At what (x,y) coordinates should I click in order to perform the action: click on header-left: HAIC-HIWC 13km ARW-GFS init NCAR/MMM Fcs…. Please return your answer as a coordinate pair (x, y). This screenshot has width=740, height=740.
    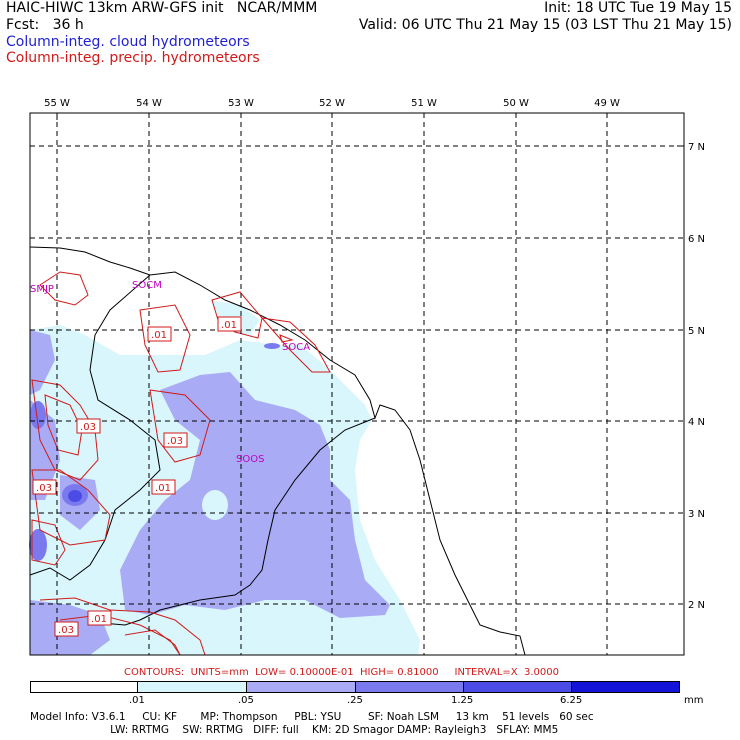
    Looking at the image, I should click on (161, 17).